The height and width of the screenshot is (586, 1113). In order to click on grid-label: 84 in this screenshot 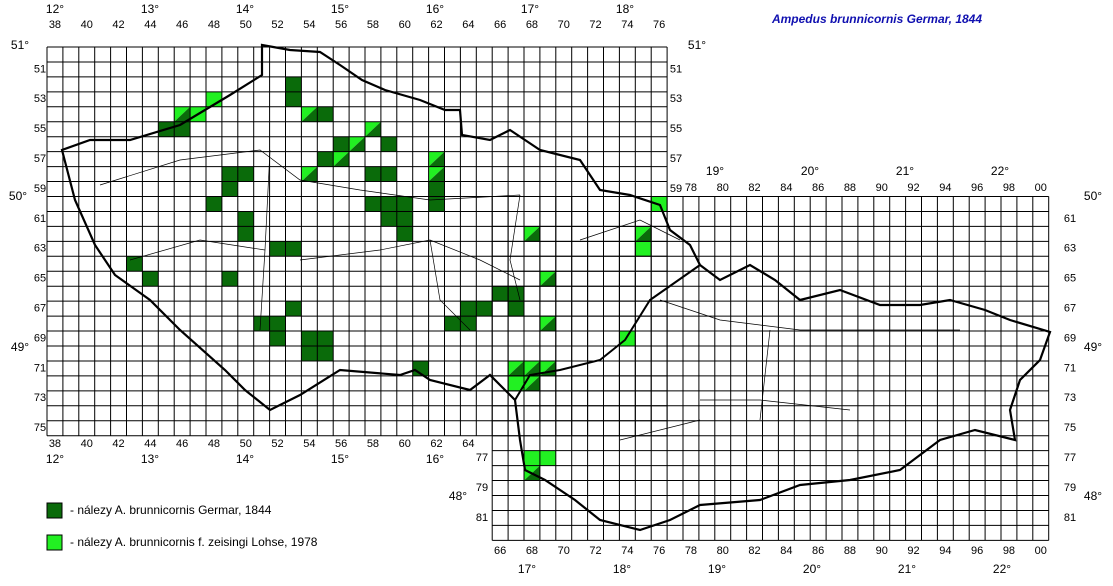, I will do `click(786, 551)`.